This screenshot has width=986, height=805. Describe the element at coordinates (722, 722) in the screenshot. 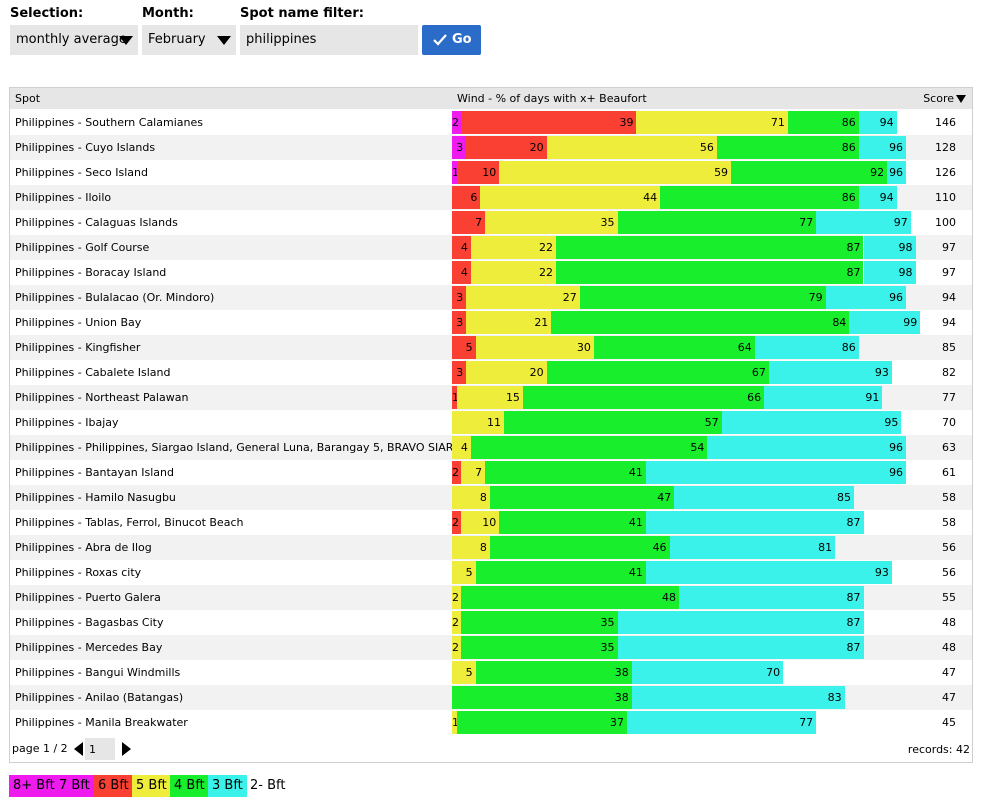

I see `wind-segment-3-bft: 77` at that location.